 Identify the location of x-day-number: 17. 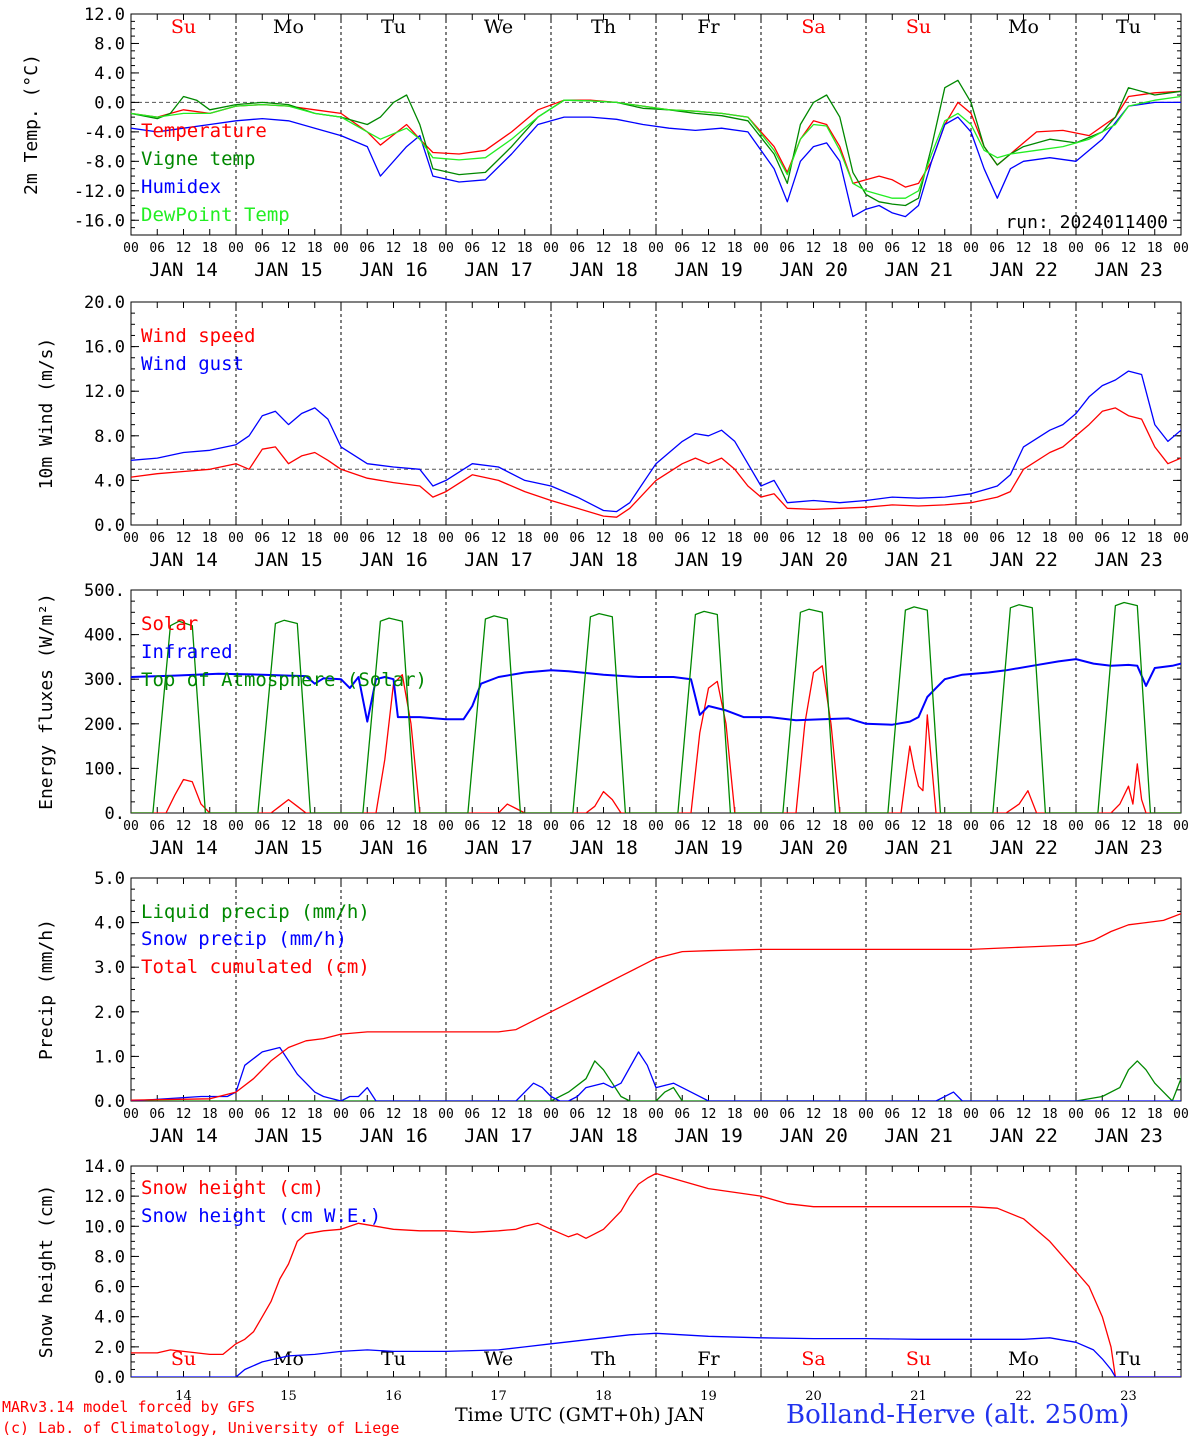
(498, 1396).